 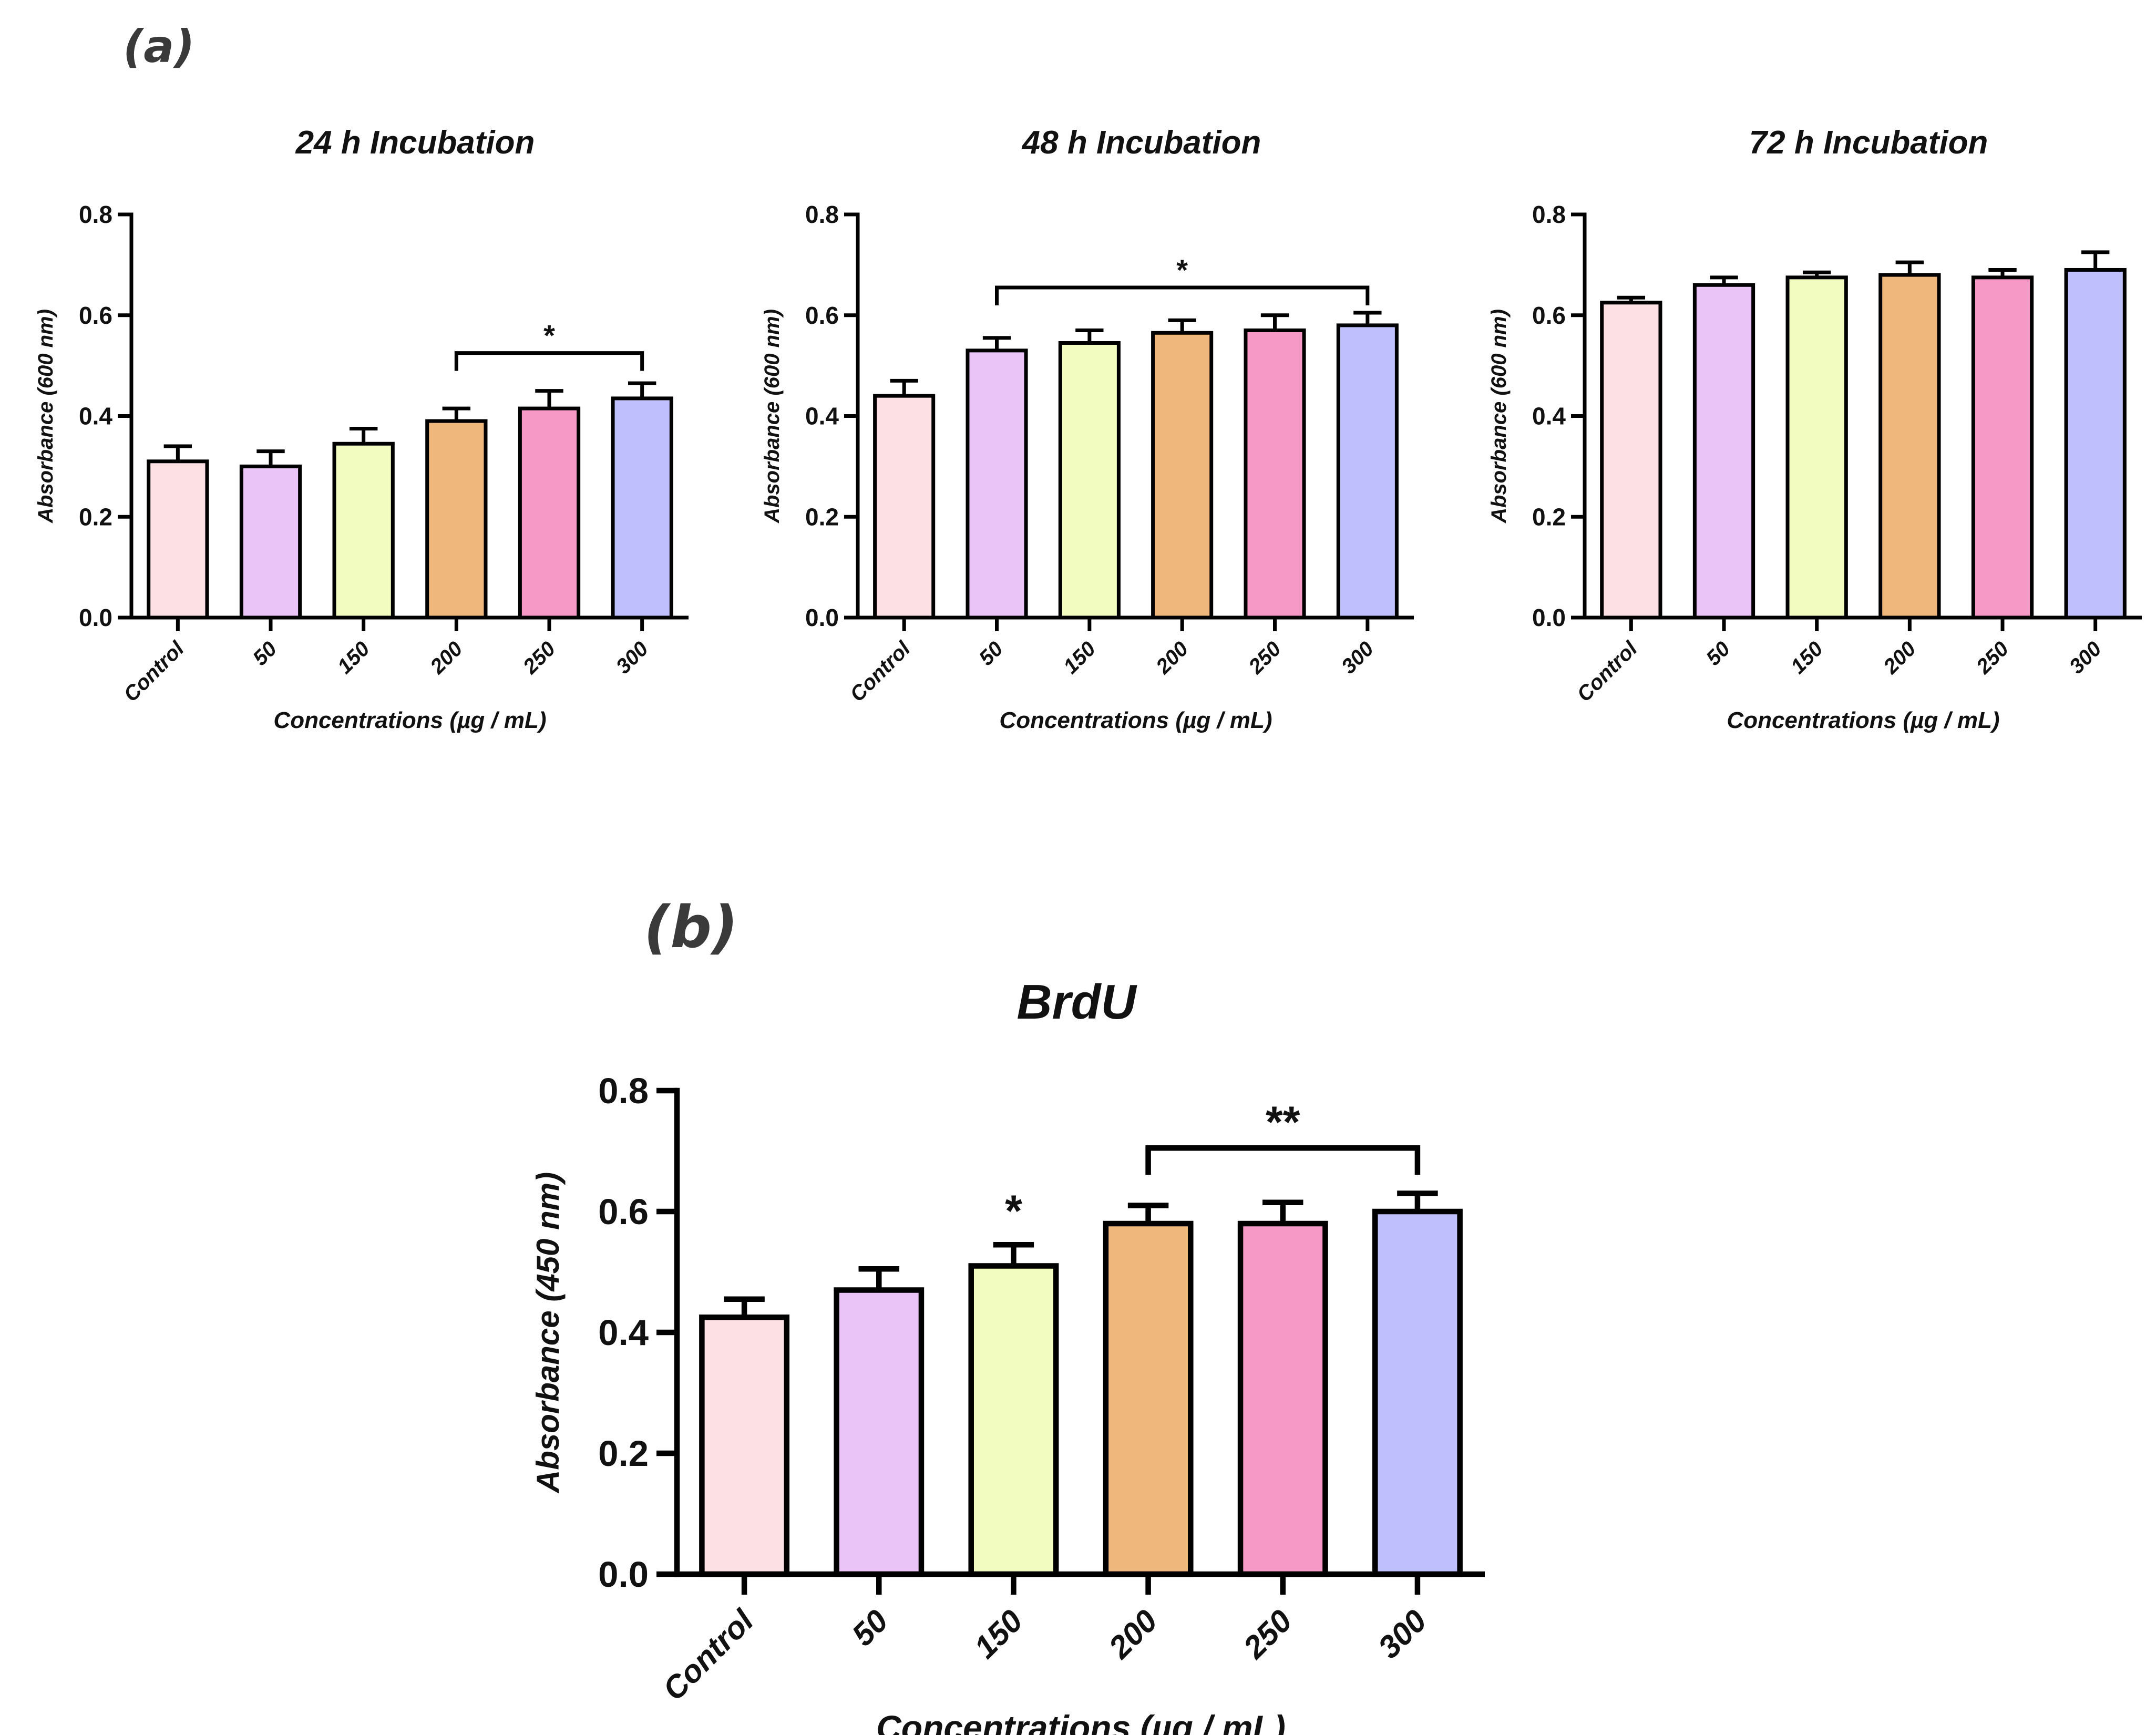 What do you see at coordinates (691, 928) in the screenshot?
I see `panel-label-b: (b)` at bounding box center [691, 928].